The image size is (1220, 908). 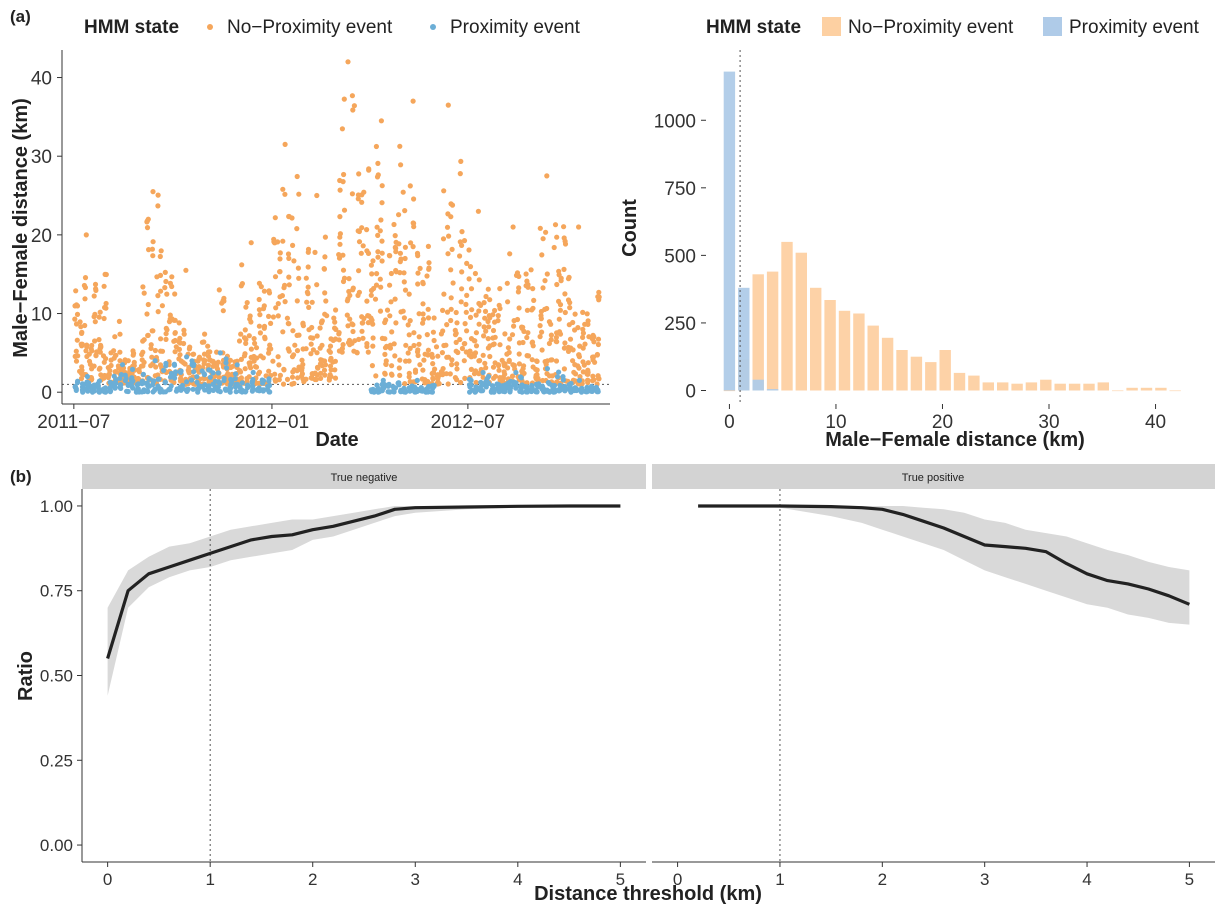 I want to click on facet-strip-true-positive, so click(x=933, y=476).